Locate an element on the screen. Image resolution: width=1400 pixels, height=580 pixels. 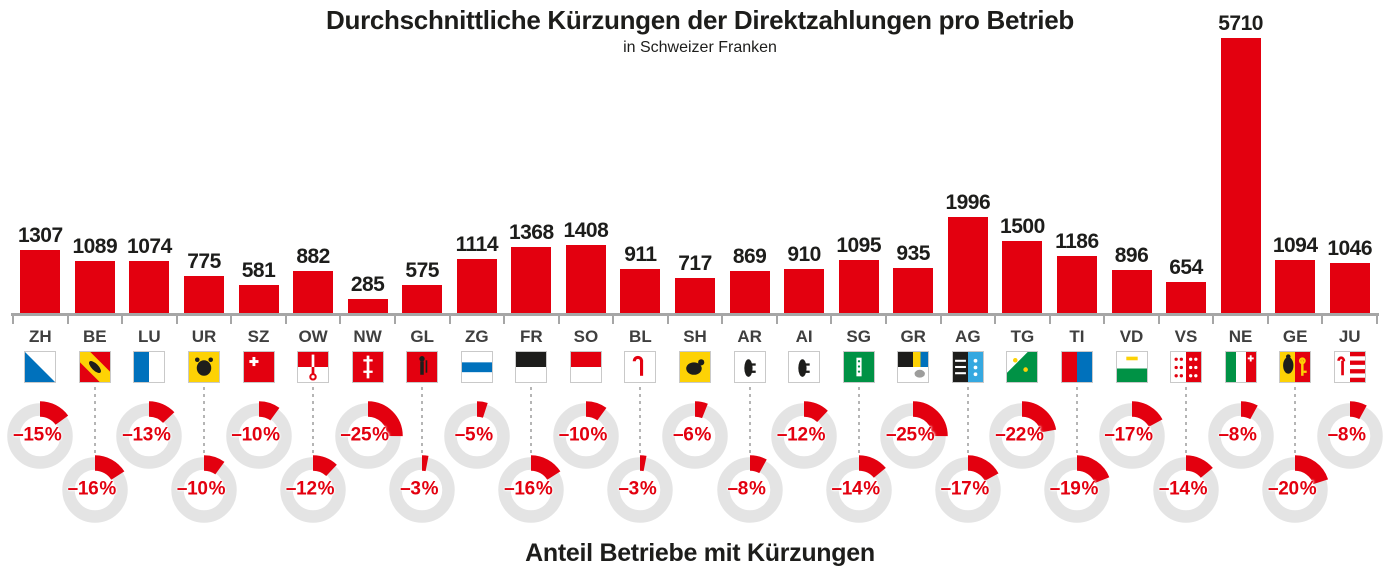
sh-flag-icon is located at coordinates (695, 367).